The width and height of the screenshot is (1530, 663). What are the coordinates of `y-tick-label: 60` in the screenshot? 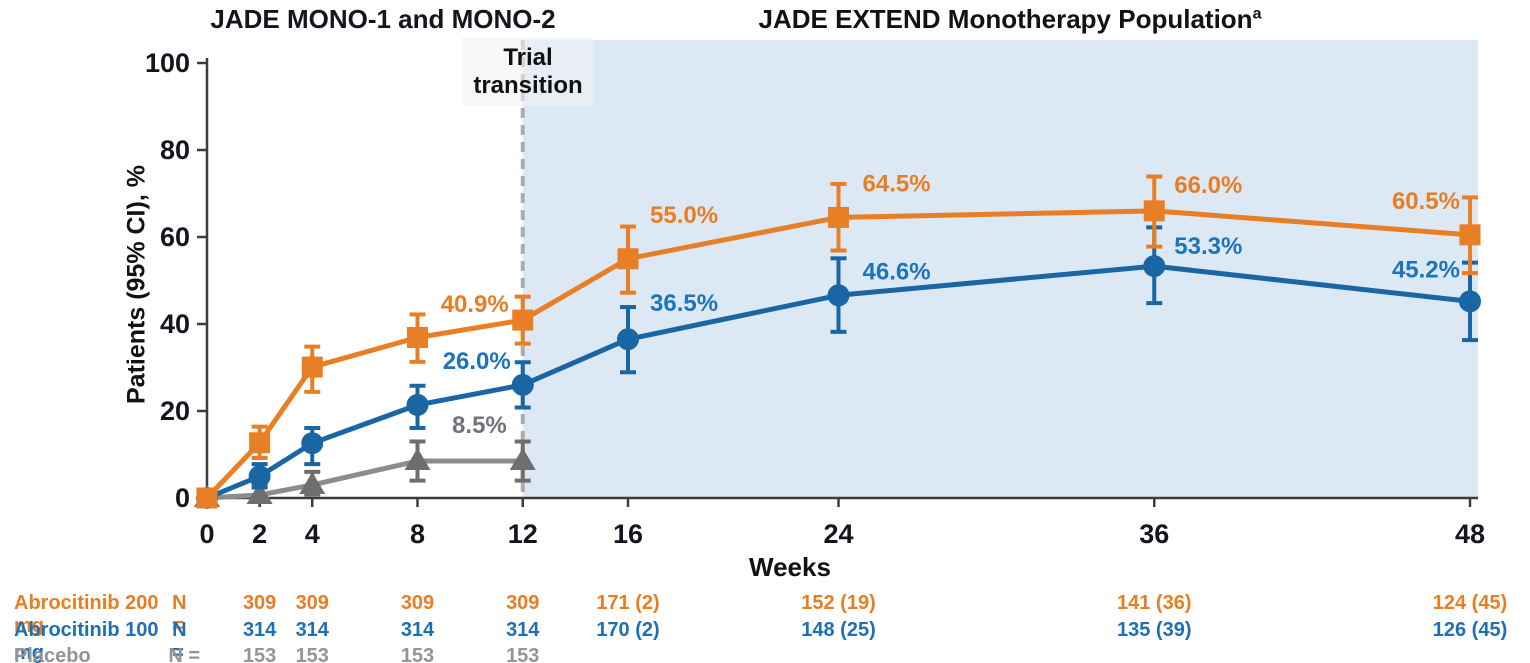 It's located at (175, 237).